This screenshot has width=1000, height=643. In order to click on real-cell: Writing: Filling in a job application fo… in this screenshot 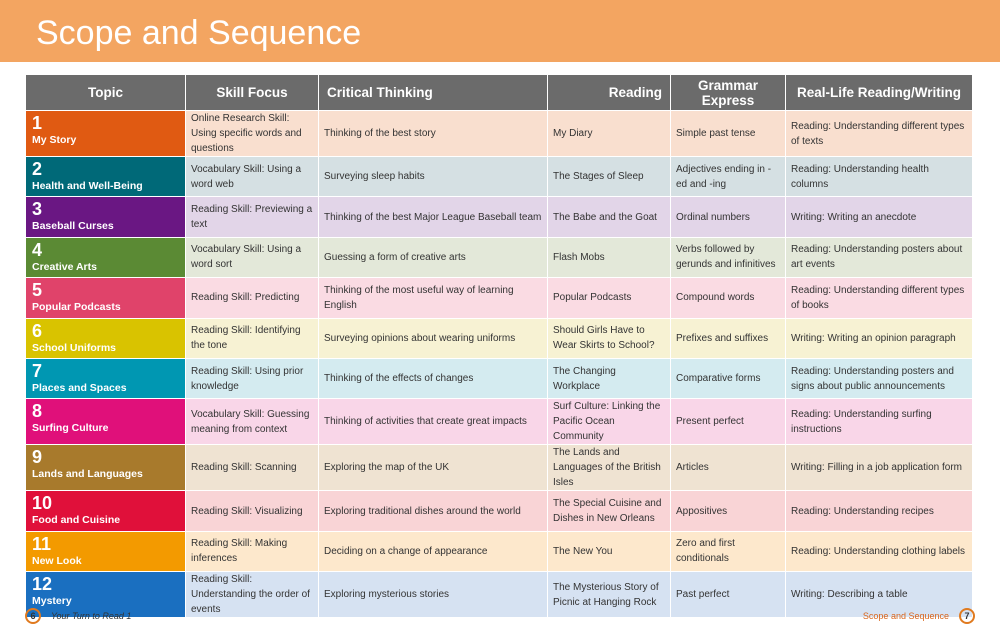, I will do `click(879, 468)`.